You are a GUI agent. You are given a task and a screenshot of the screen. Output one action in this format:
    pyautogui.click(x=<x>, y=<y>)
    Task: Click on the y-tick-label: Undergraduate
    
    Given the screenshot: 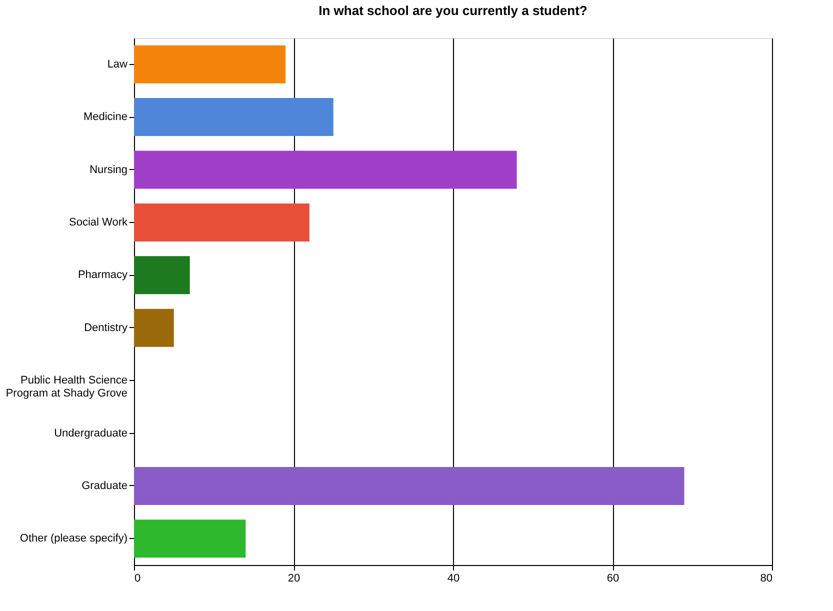 What is the action you would take?
    pyautogui.click(x=91, y=433)
    